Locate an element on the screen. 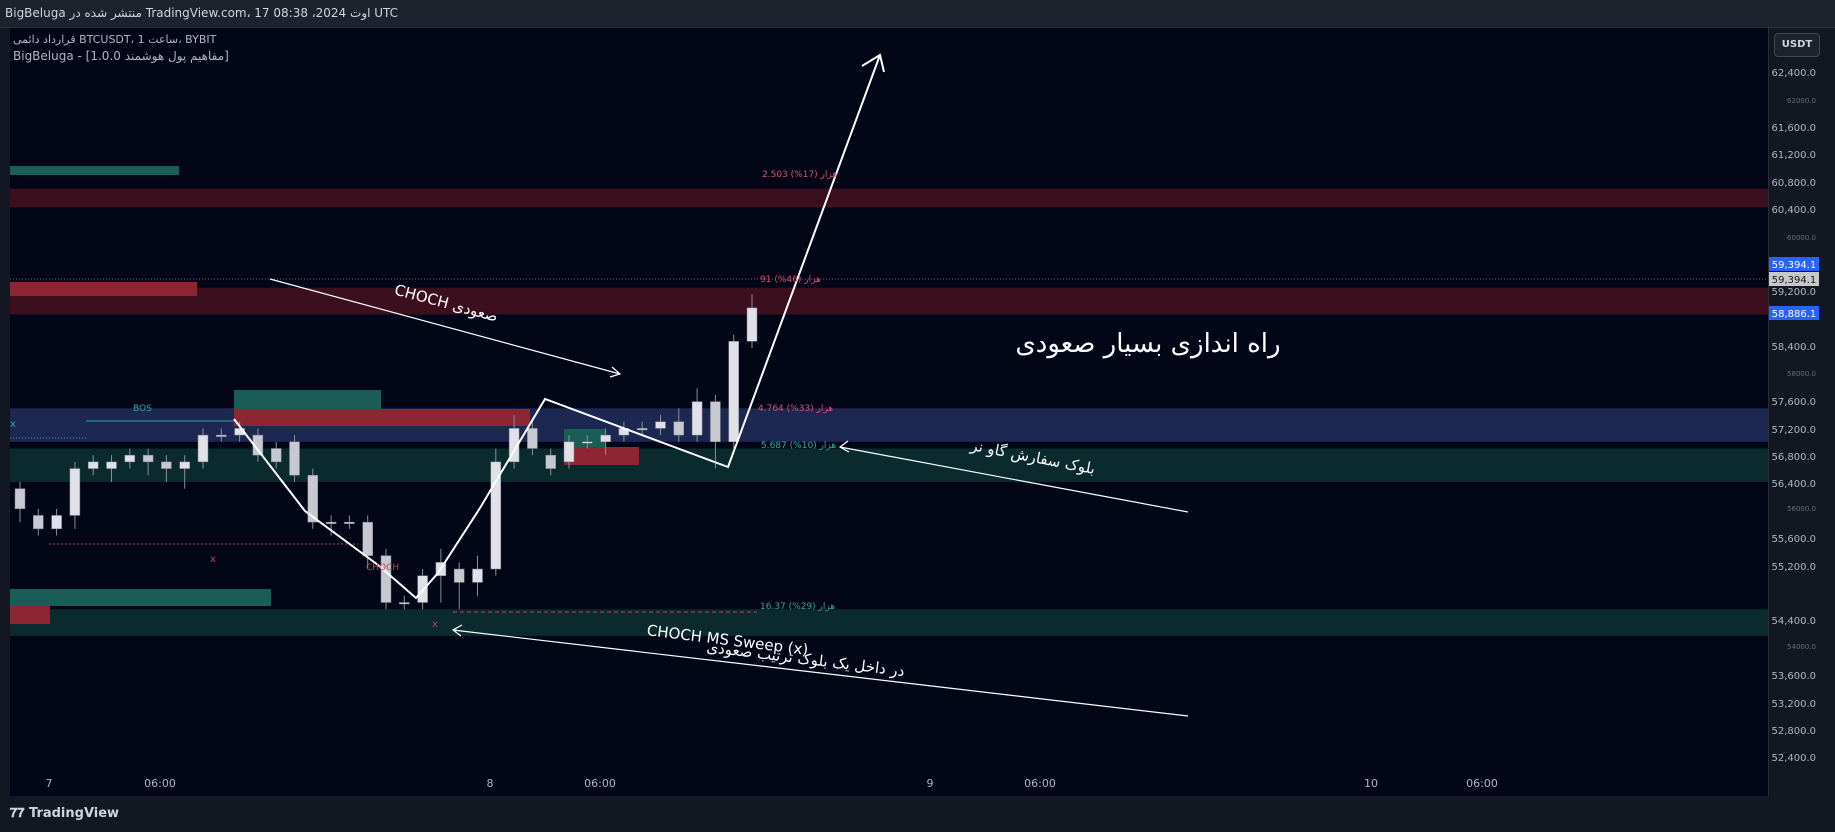 The image size is (1835, 832). price-tick-label: 58,400.0 is located at coordinates (1793, 347).